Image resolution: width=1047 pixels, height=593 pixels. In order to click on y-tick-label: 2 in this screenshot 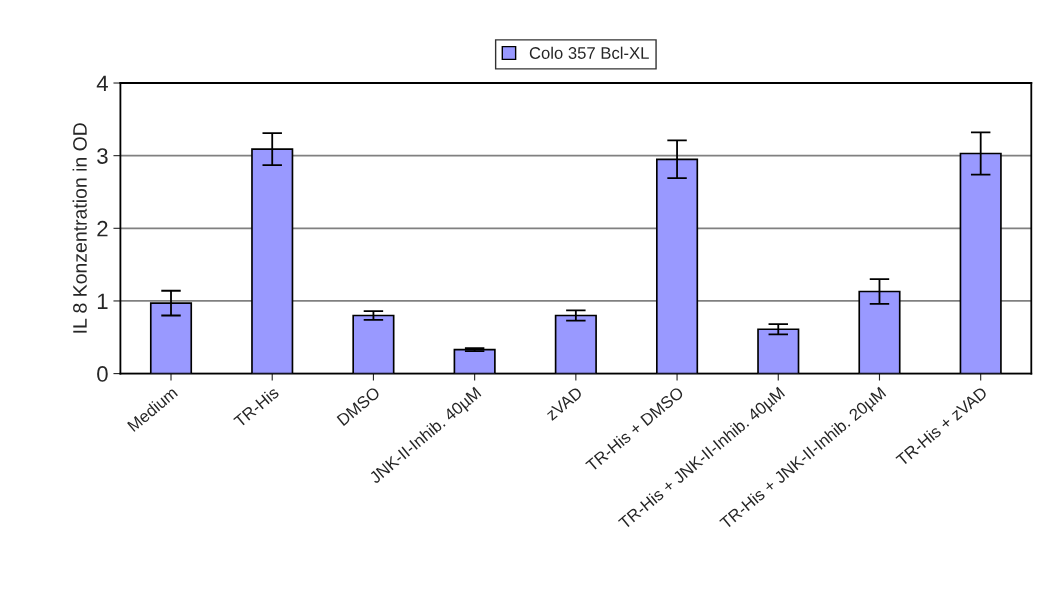, I will do `click(102, 228)`.